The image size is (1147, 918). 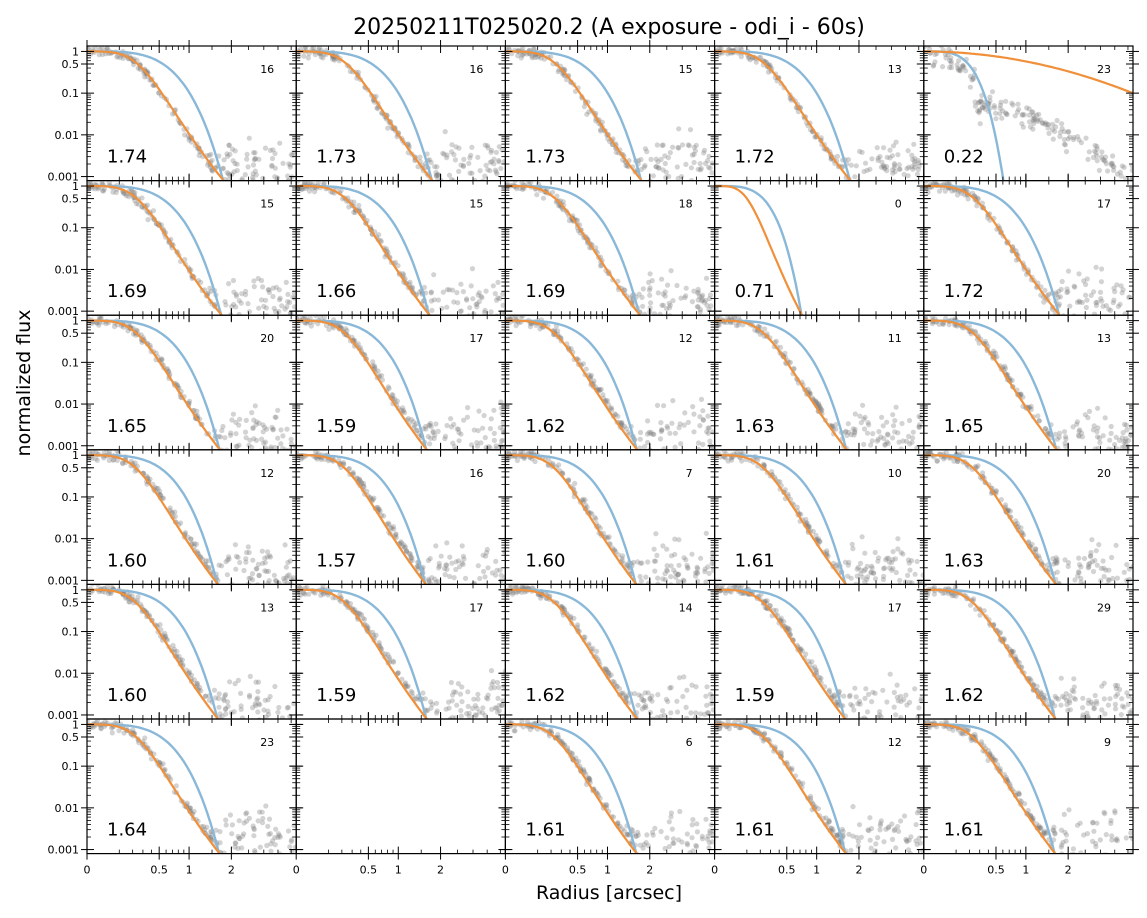 What do you see at coordinates (992, 250) in the screenshot?
I see `gaussian-model-line` at bounding box center [992, 250].